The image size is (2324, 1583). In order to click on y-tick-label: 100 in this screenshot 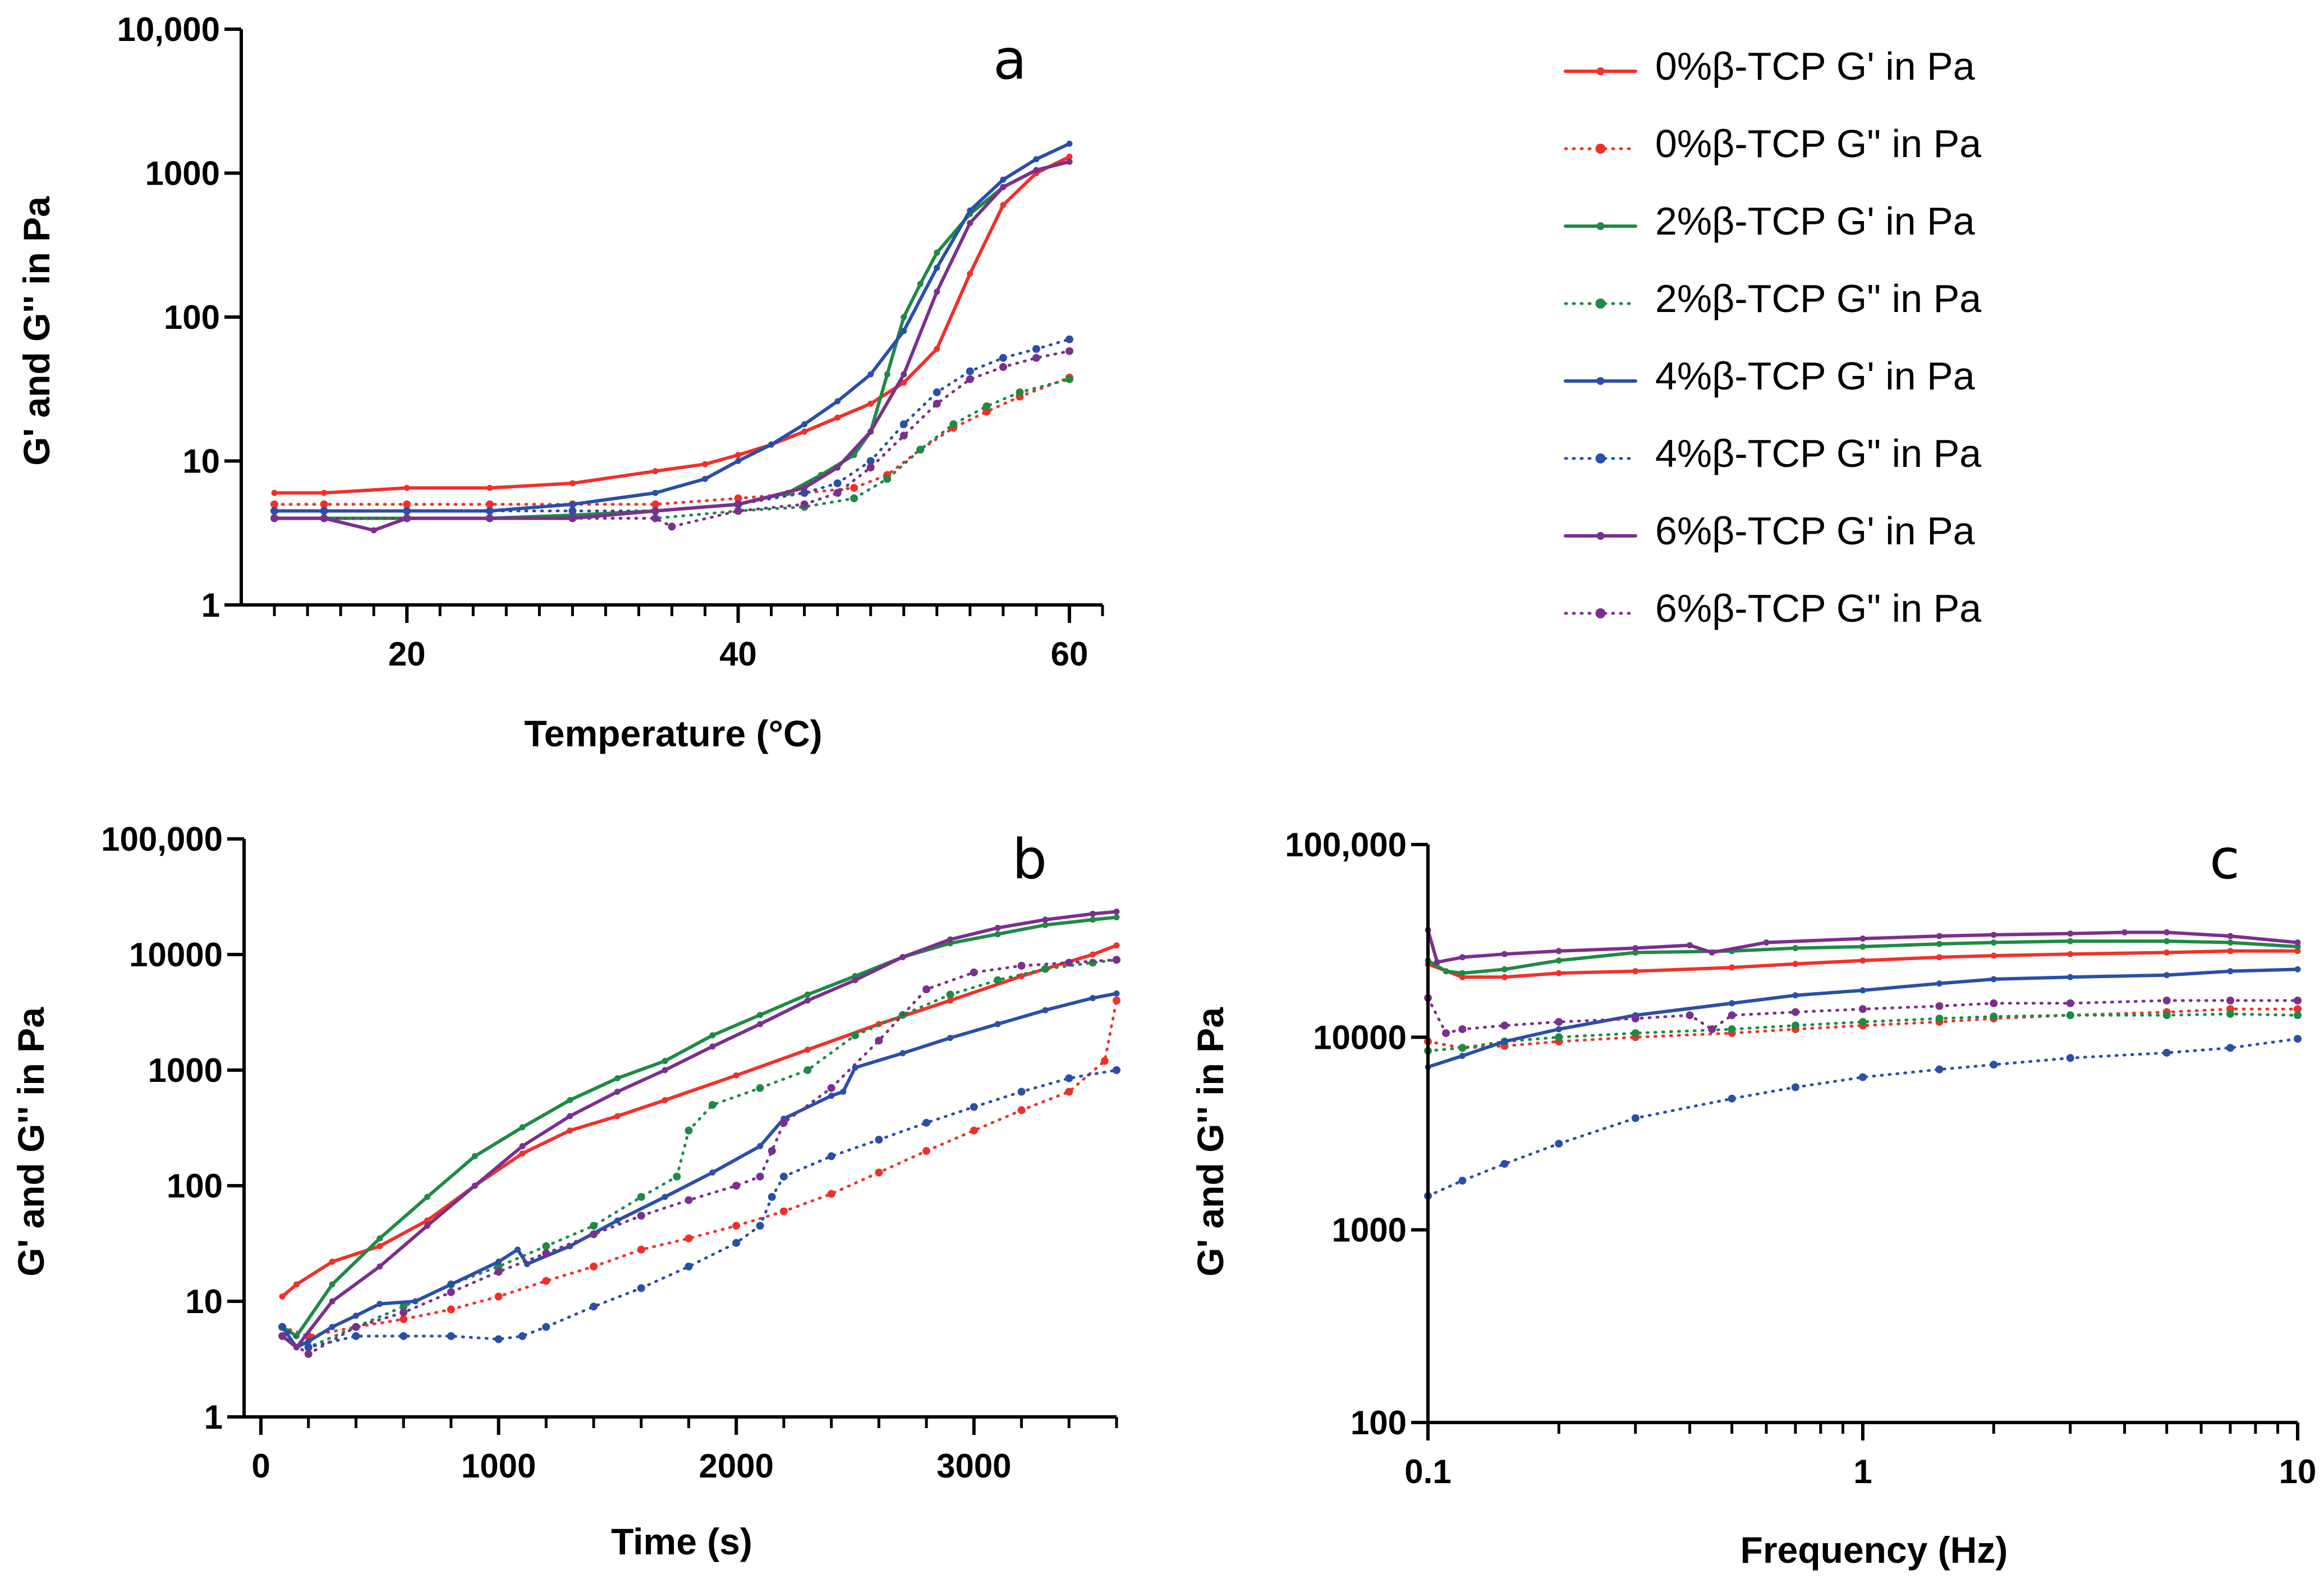, I will do `click(192, 318)`.